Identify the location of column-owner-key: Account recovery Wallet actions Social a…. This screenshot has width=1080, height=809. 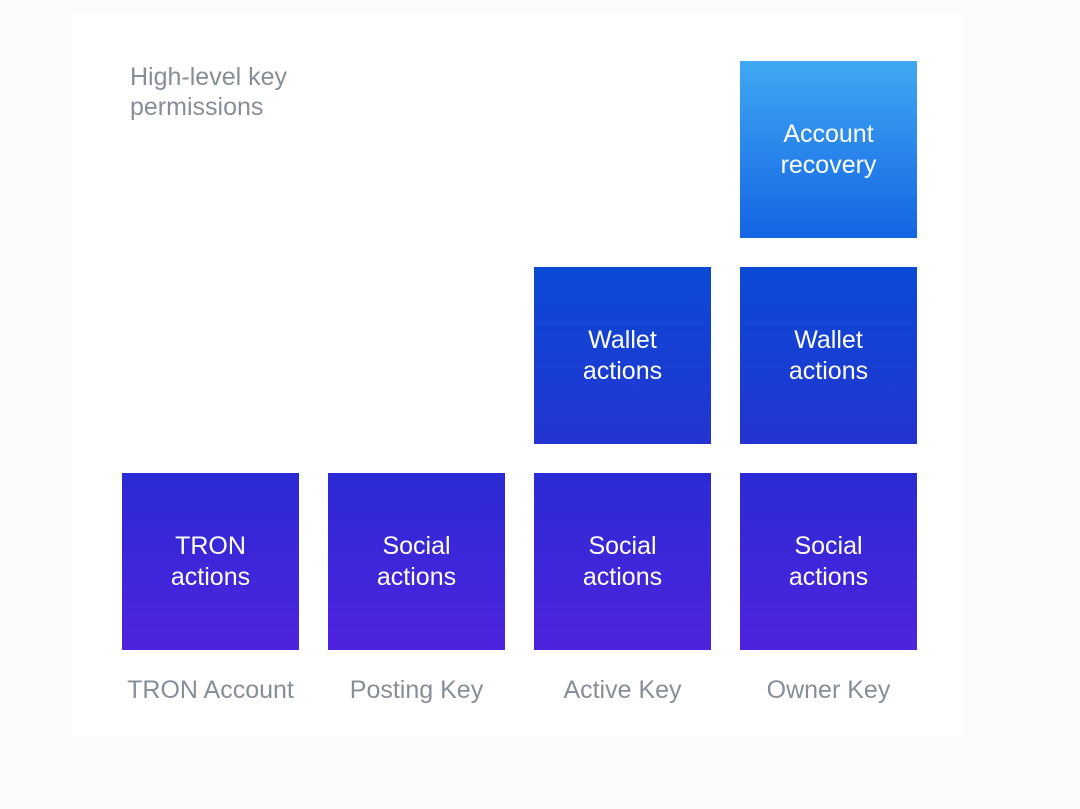
(828, 355).